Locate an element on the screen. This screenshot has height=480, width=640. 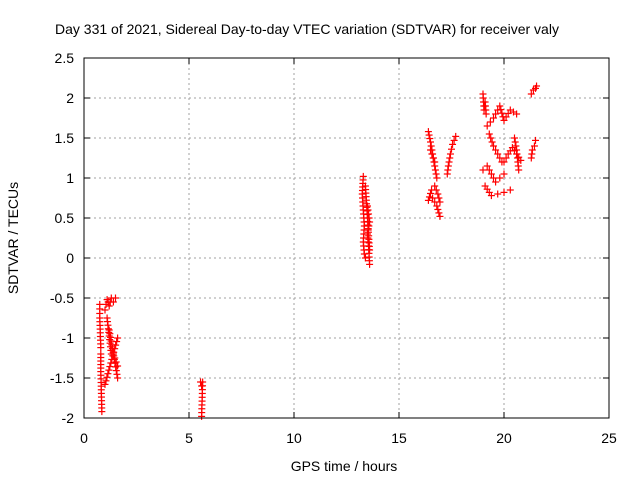
y-tick-label: -0.5 is located at coordinates (62, 298).